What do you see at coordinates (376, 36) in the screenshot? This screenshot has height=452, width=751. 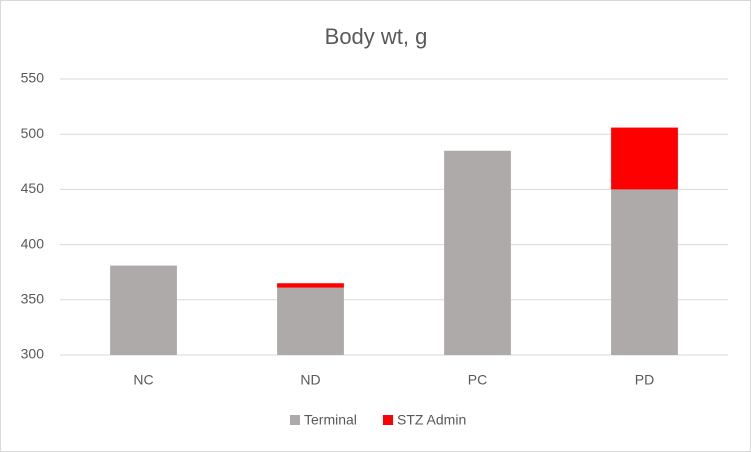 I see `chart-title: Body wt, g` at bounding box center [376, 36].